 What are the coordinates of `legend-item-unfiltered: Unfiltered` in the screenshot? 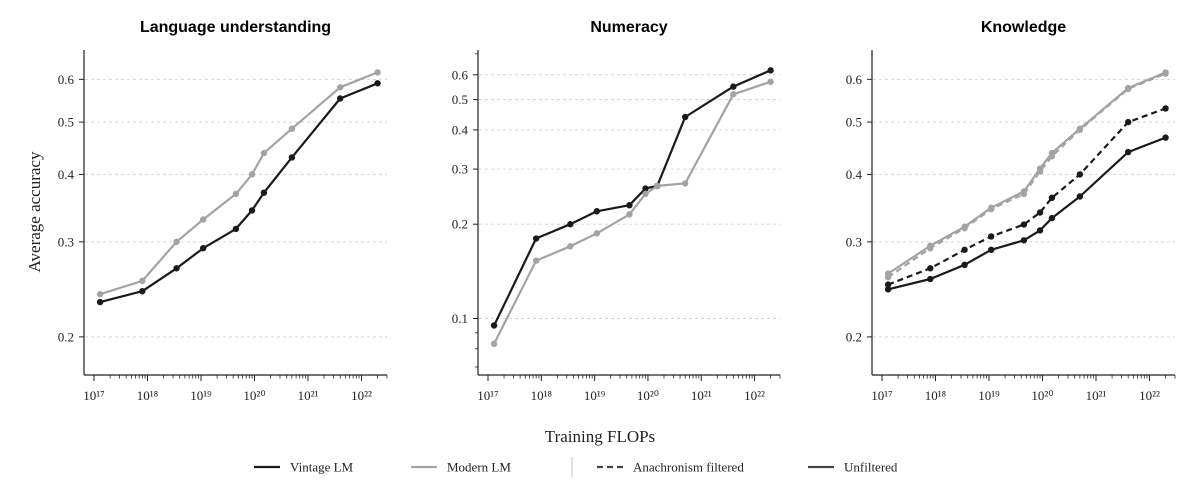 It's located at (853, 467).